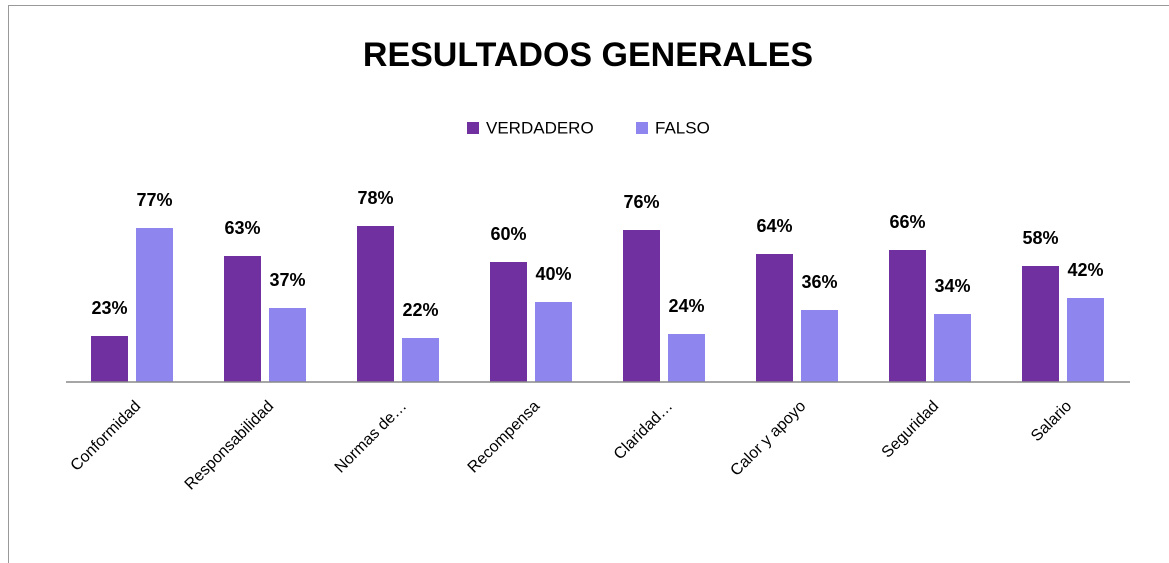 The image size is (1169, 563). Describe the element at coordinates (686, 306) in the screenshot. I see `data-label: 24%` at that location.